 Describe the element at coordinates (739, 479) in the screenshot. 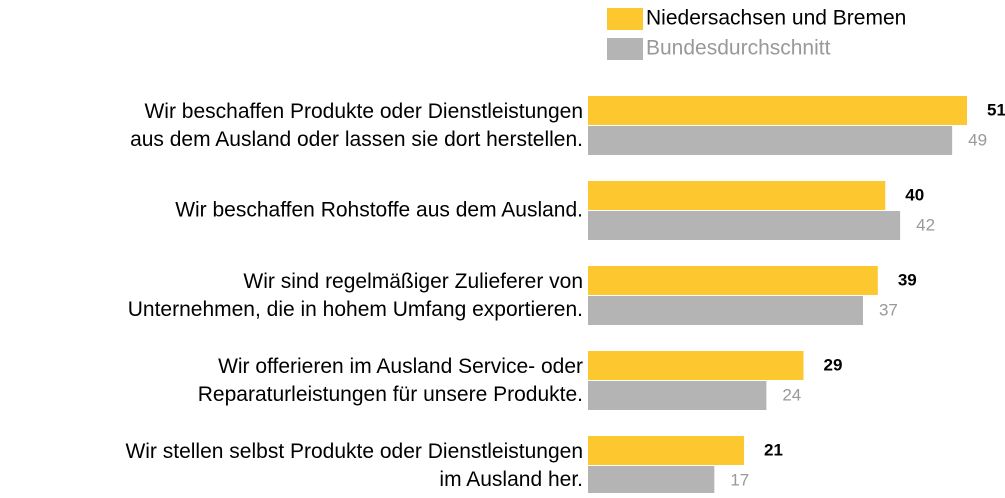

I see `value-label: 17` at that location.